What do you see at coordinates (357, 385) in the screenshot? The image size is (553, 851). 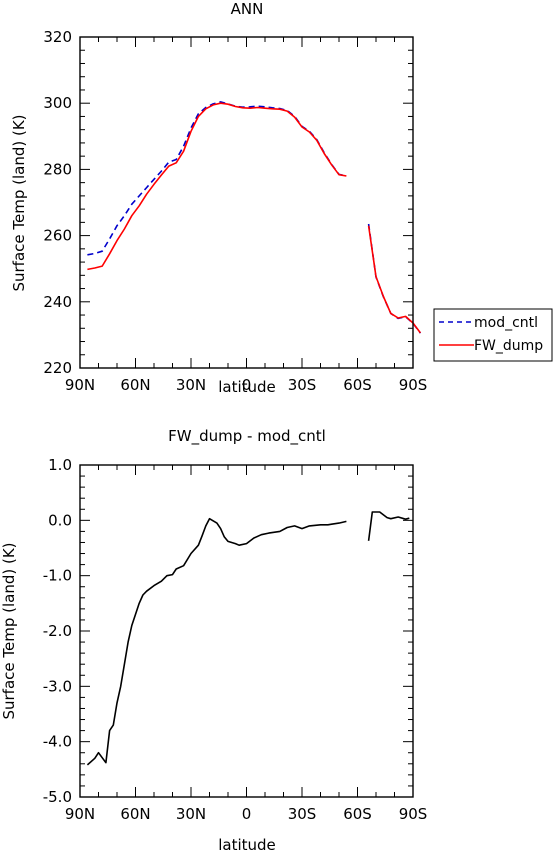 I see `top-x-tick-label: 60S` at bounding box center [357, 385].